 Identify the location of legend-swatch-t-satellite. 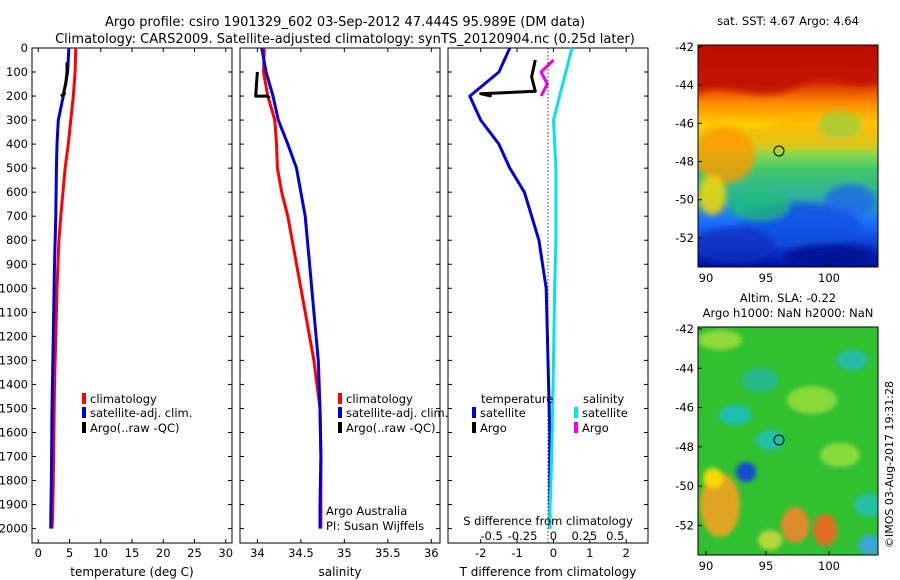
(474, 412).